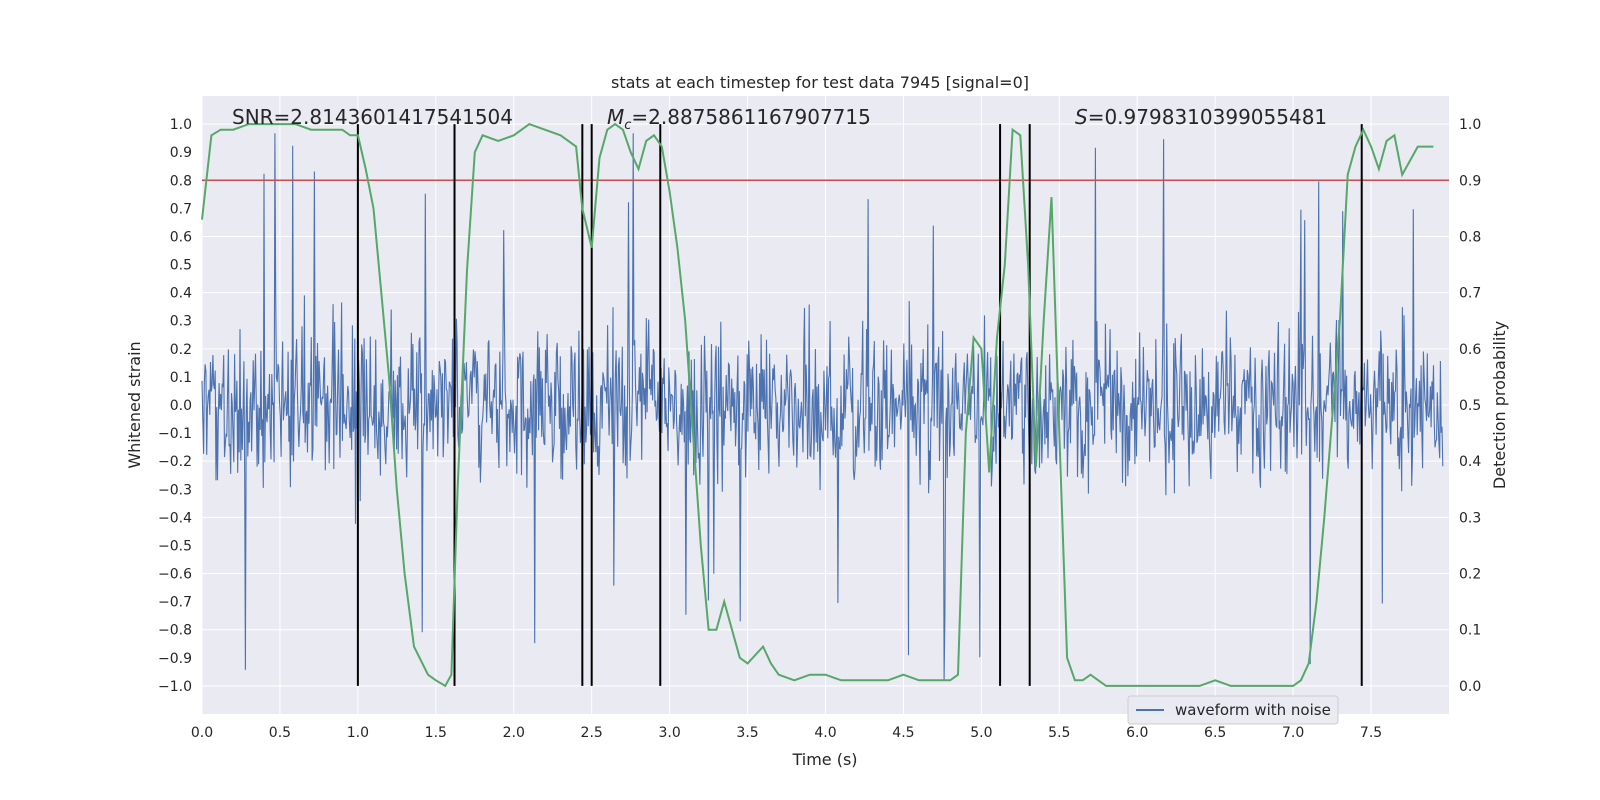 This screenshot has width=1600, height=800. I want to click on x-tick-label: 2.0, so click(514, 733).